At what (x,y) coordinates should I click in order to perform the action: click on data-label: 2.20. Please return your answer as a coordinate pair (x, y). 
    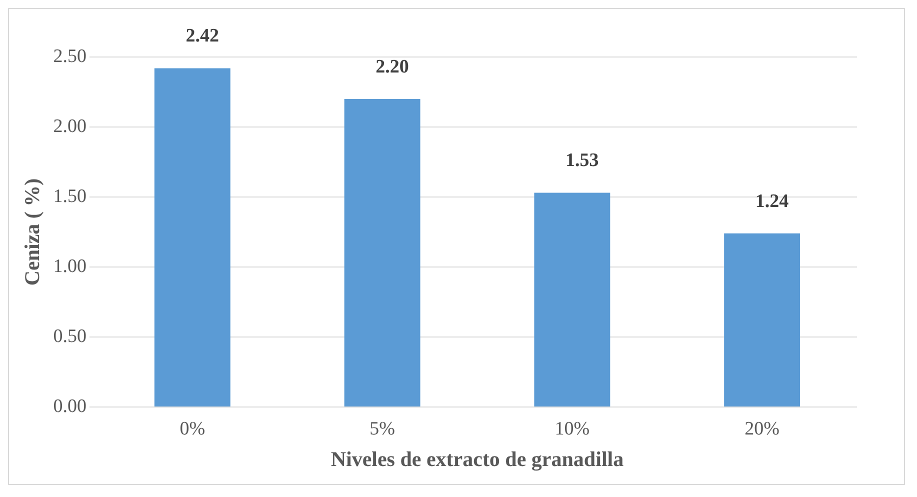
    Looking at the image, I should click on (392, 67).